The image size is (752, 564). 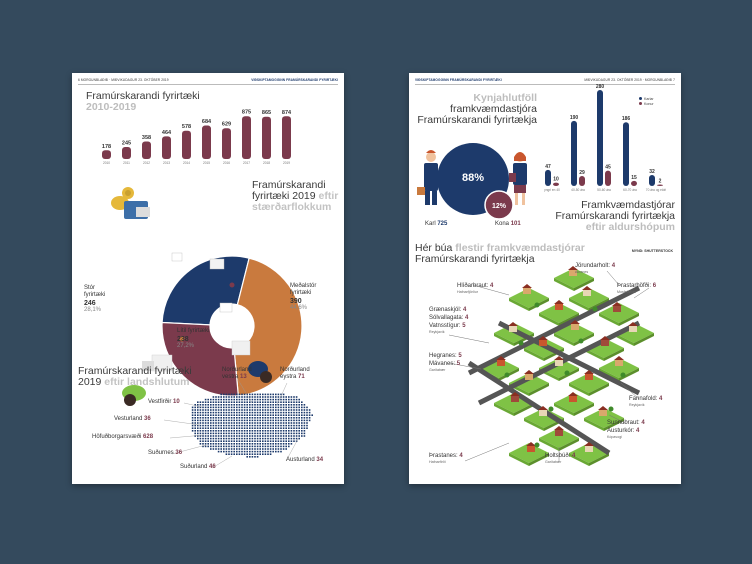 What do you see at coordinates (623, 434) in the screenshot?
I see `street-label: Austurkór: 4 Kópavogi` at bounding box center [623, 434].